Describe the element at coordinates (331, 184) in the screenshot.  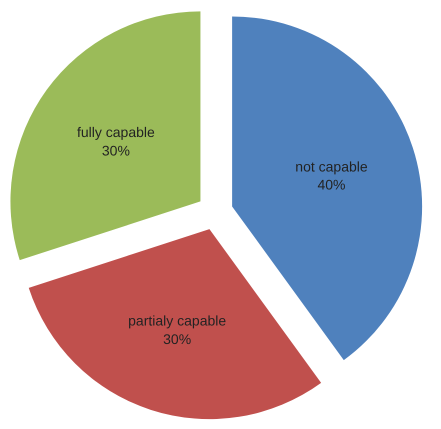
I see `data-label: 40%` at that location.